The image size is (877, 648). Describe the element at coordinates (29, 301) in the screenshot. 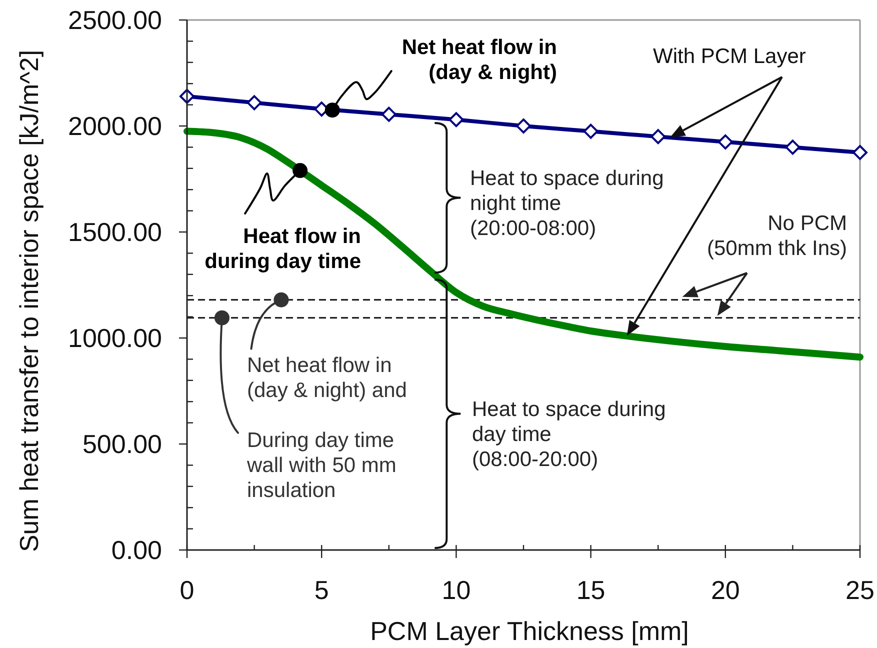

I see `y-axis-title: Sum heat transfer to interior space [kJ/m^2]` at that location.